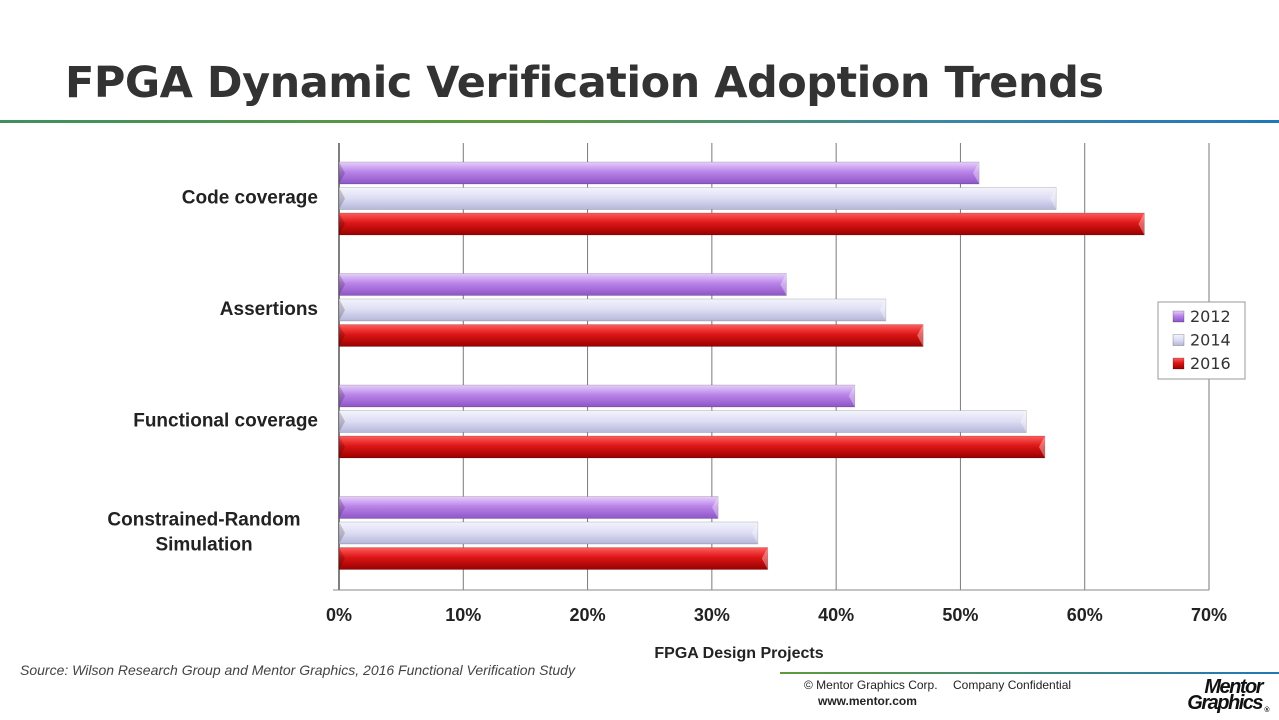  I want to click on x-tick-label: 40%, so click(836, 615).